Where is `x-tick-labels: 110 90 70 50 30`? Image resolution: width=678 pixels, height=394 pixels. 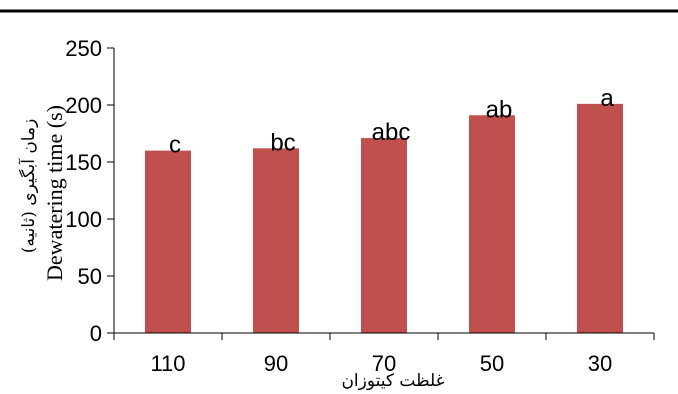 x-tick-labels: 110 90 70 50 30 is located at coordinates (381, 363).